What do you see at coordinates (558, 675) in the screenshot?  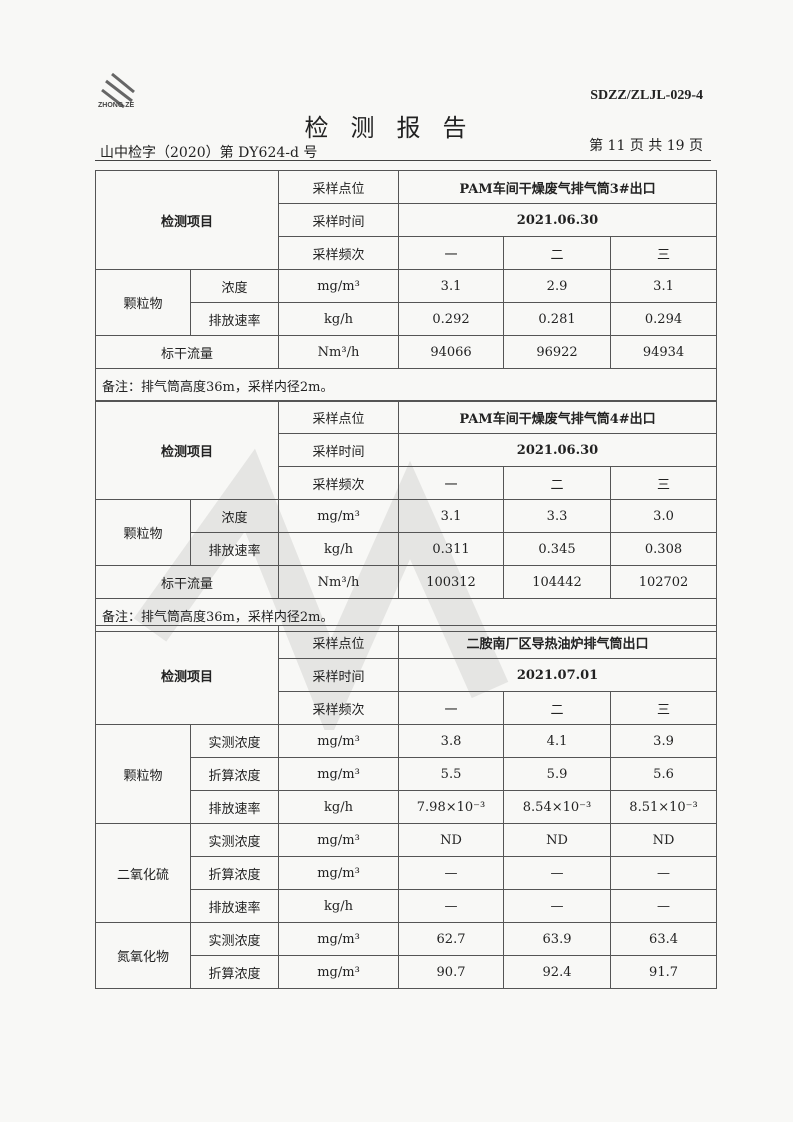 I see `sample-time: 2021.07.01` at bounding box center [558, 675].